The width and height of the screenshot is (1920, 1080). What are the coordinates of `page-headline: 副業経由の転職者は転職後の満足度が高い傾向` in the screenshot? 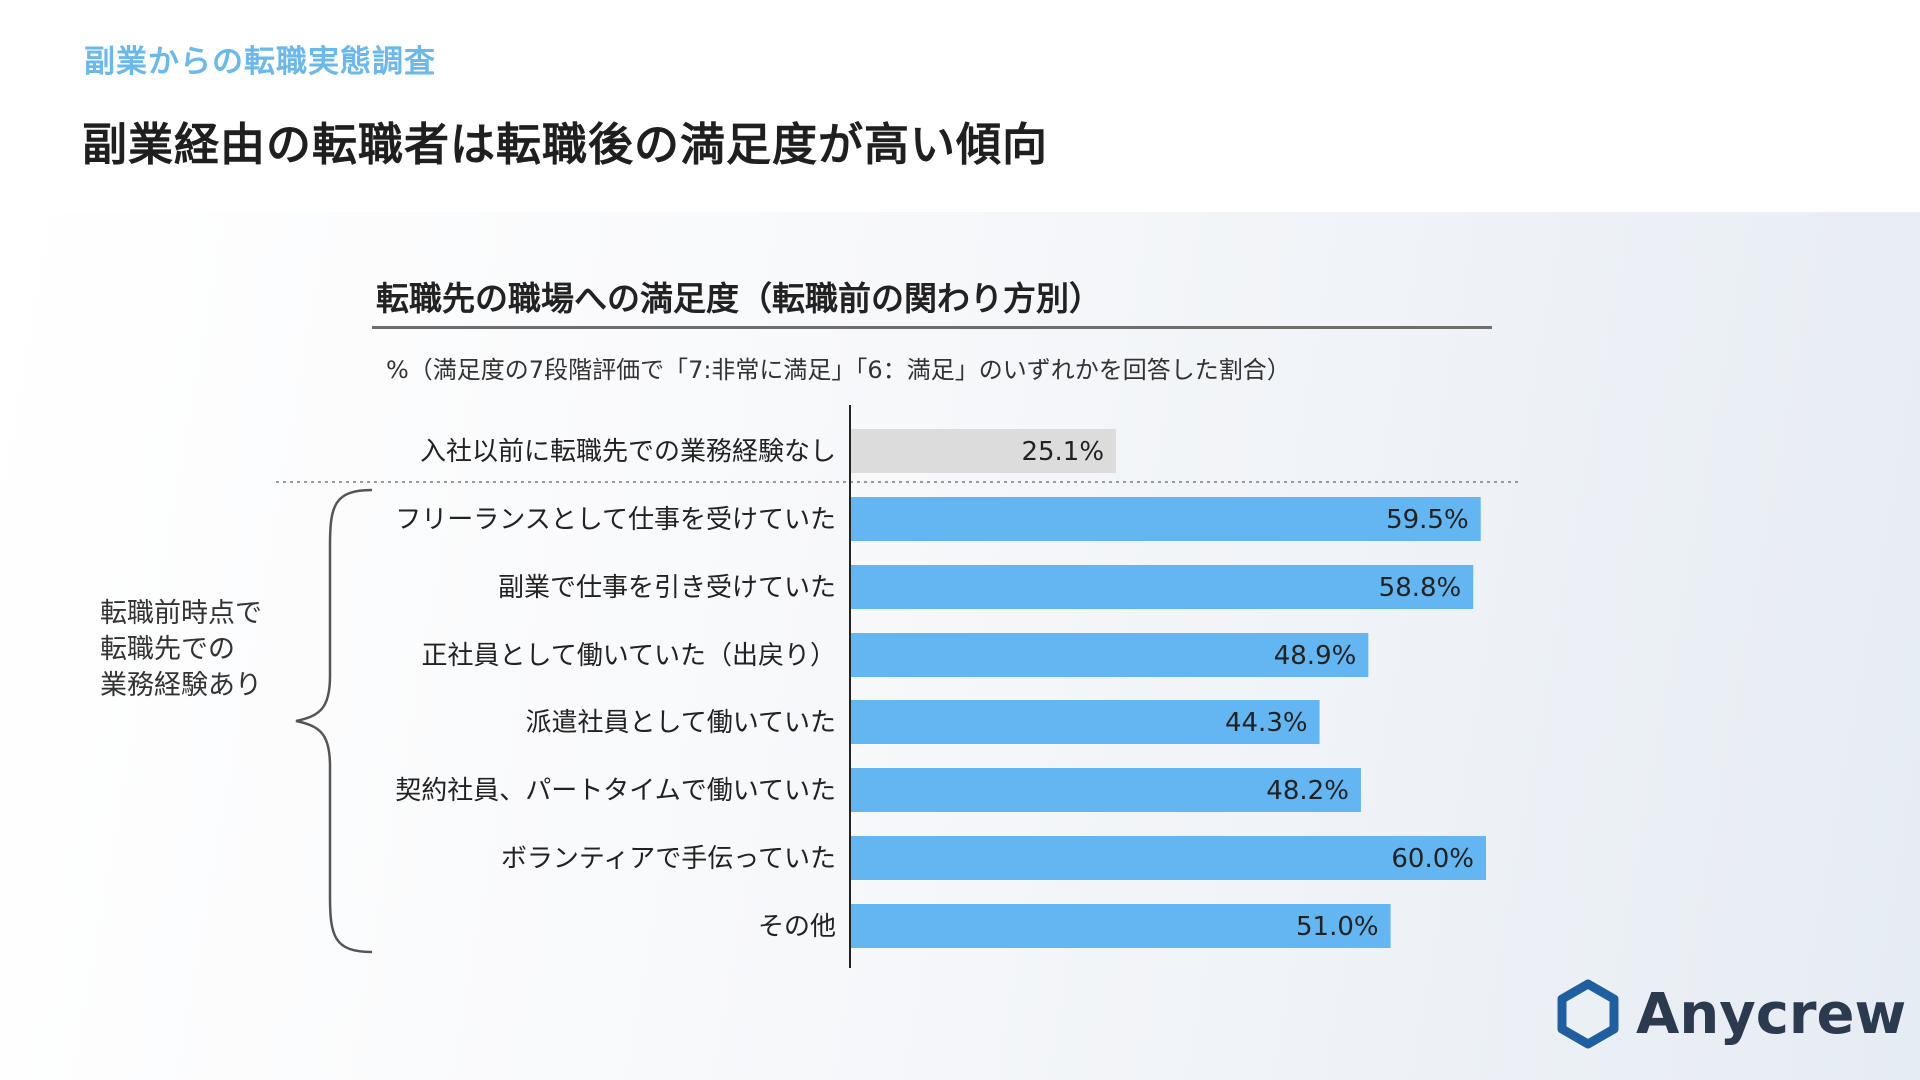 It's located at (565, 144).